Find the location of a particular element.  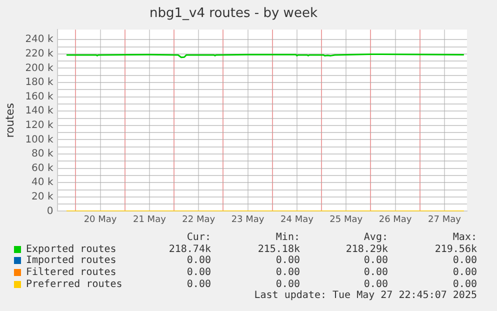

y-tick-label: 20 k is located at coordinates (43, 196).